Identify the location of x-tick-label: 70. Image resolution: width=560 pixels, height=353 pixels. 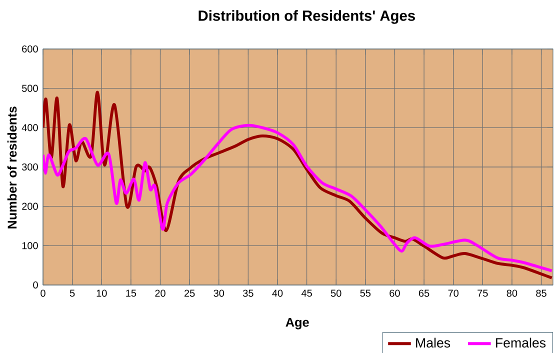
(453, 293).